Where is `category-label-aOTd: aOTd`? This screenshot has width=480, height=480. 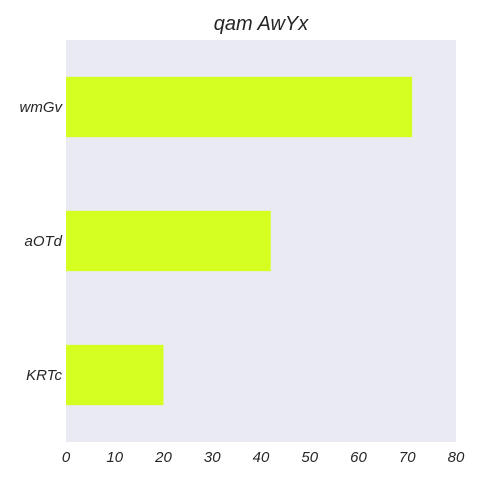
category-label-aOTd: aOTd is located at coordinates (43, 241).